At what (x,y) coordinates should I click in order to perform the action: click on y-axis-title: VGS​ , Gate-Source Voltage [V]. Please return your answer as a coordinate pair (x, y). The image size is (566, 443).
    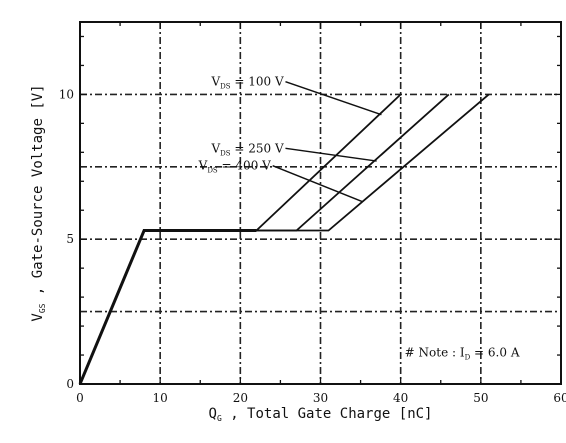
    Looking at the image, I should click on (38, 202).